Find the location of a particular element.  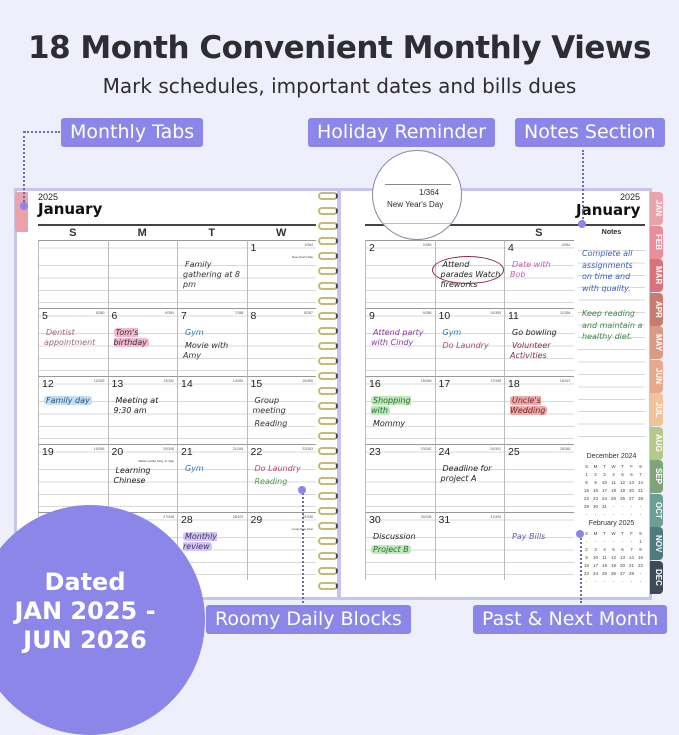

event-list: Attend party with Cindy is located at coordinates (401, 339).